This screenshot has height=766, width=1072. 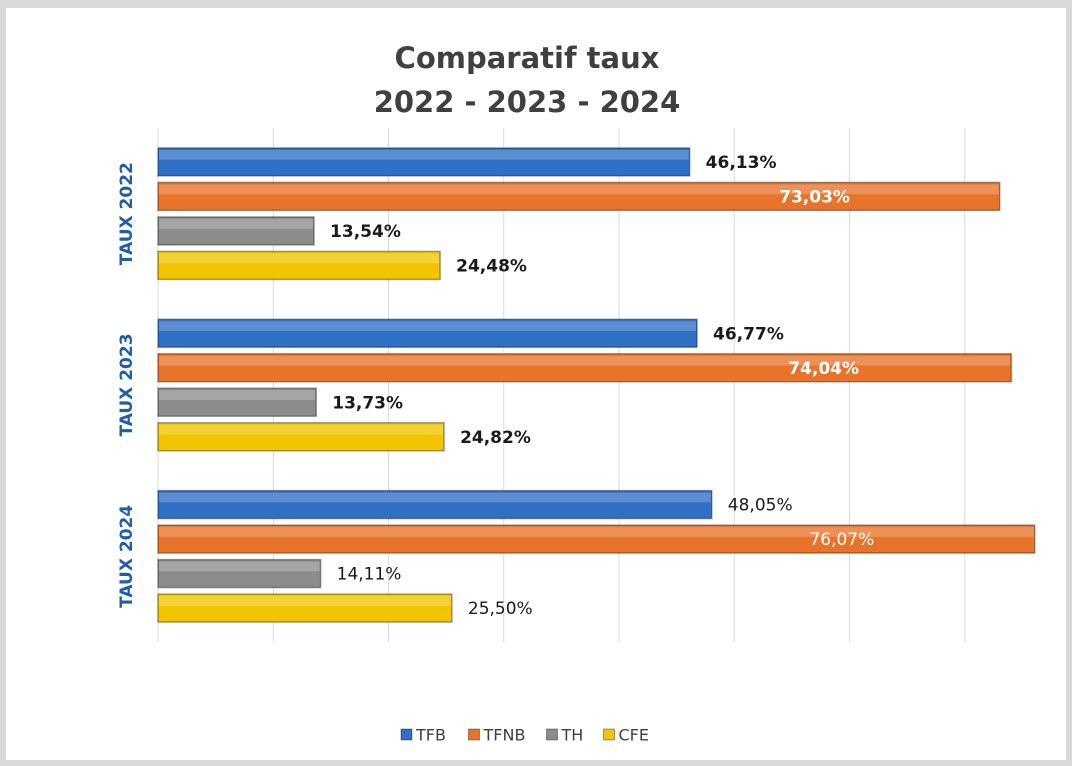 I want to click on data-label: 14,11%, so click(x=369, y=575).